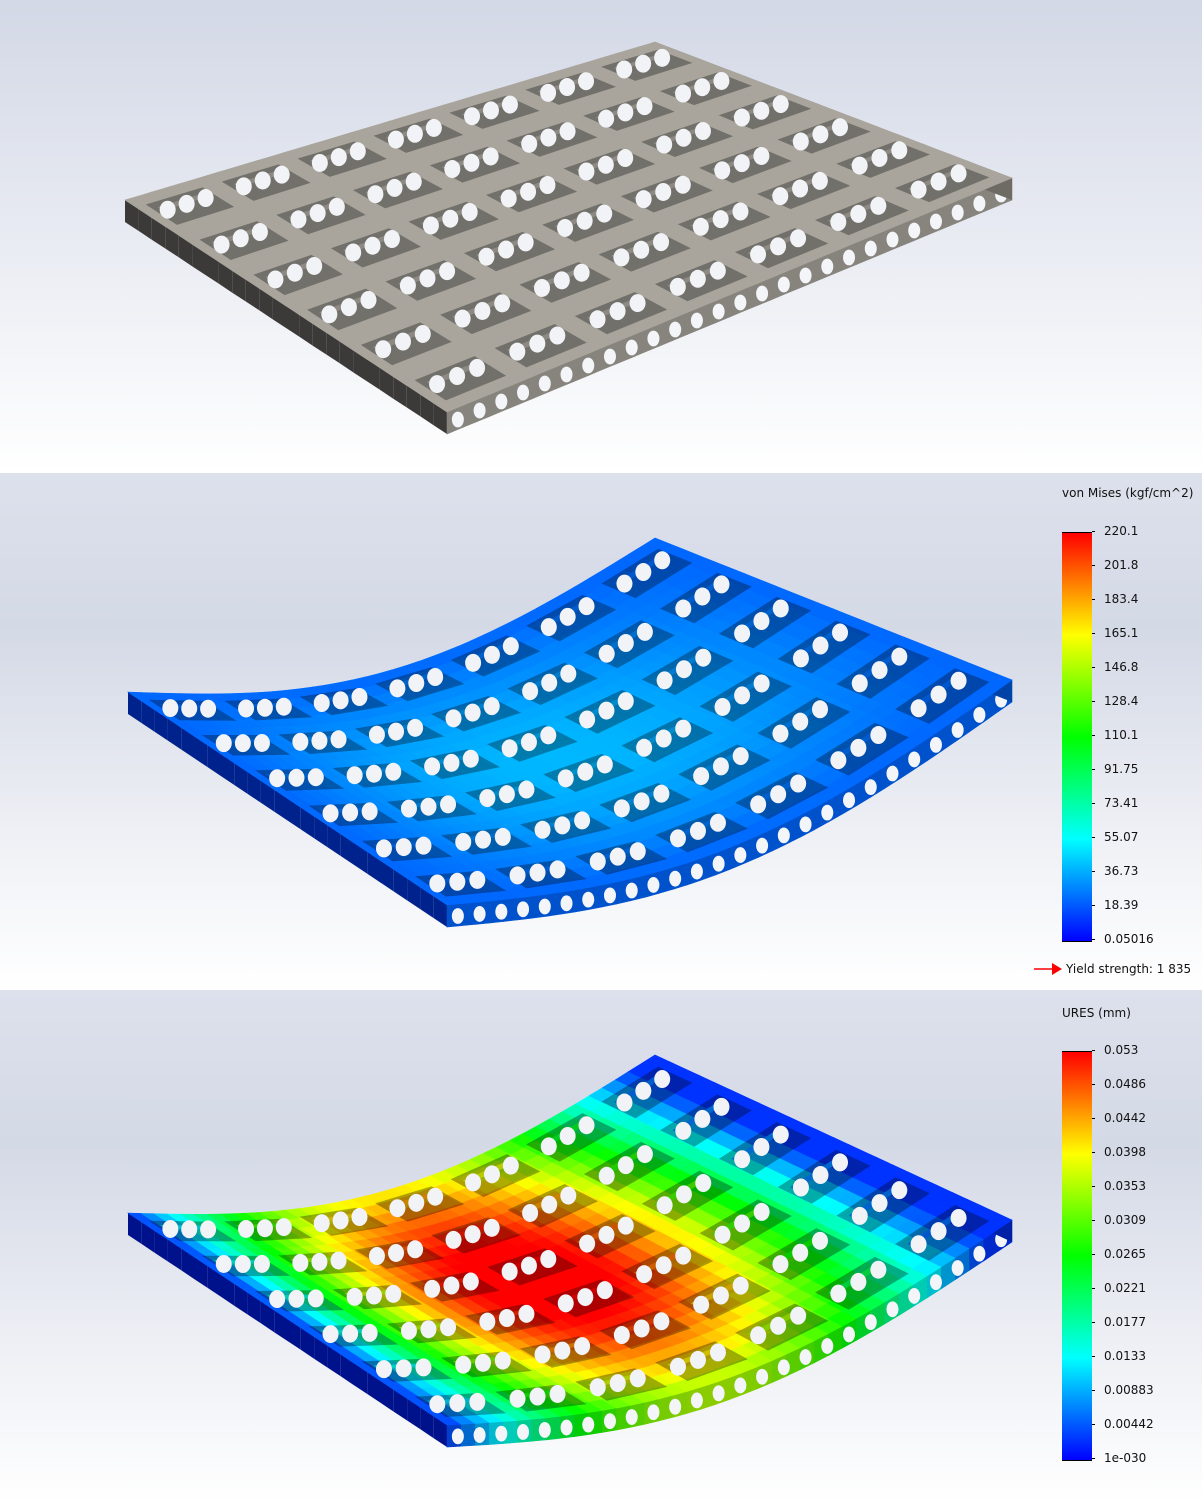 The height and width of the screenshot is (1504, 1202). What do you see at coordinates (1125, 1254) in the screenshot?
I see `scale-label: 0.0265` at bounding box center [1125, 1254].